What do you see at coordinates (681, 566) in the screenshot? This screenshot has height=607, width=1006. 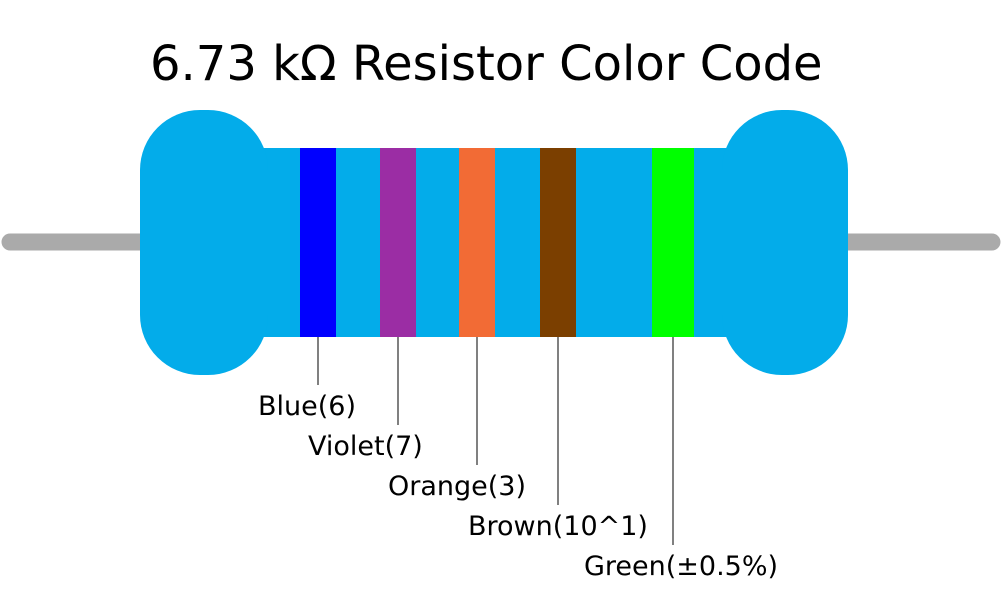 I see `band-label: Green(±0.5%)` at bounding box center [681, 566].